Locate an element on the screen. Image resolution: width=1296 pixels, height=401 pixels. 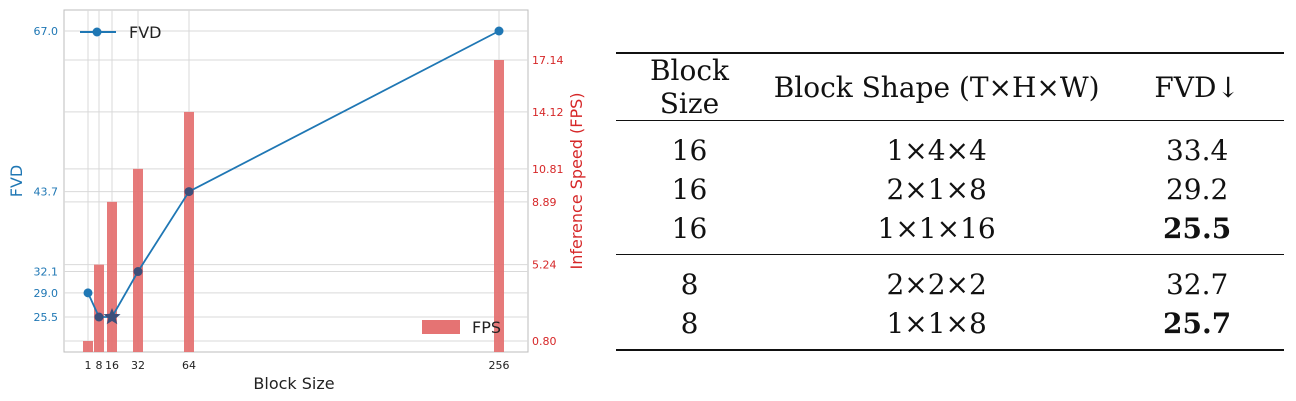
x-tick-label: 16 is located at coordinates (112, 365).